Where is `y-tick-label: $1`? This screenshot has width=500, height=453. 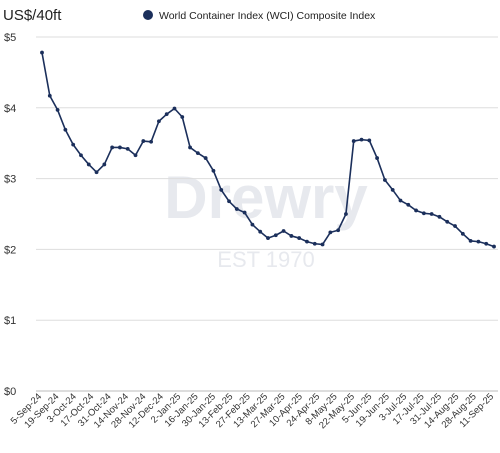 y-tick-label: $1 is located at coordinates (10, 321).